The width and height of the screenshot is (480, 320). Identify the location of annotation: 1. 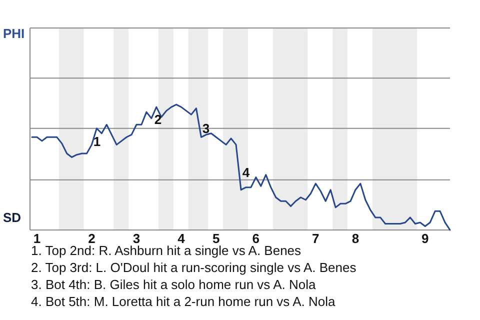
(97, 141).